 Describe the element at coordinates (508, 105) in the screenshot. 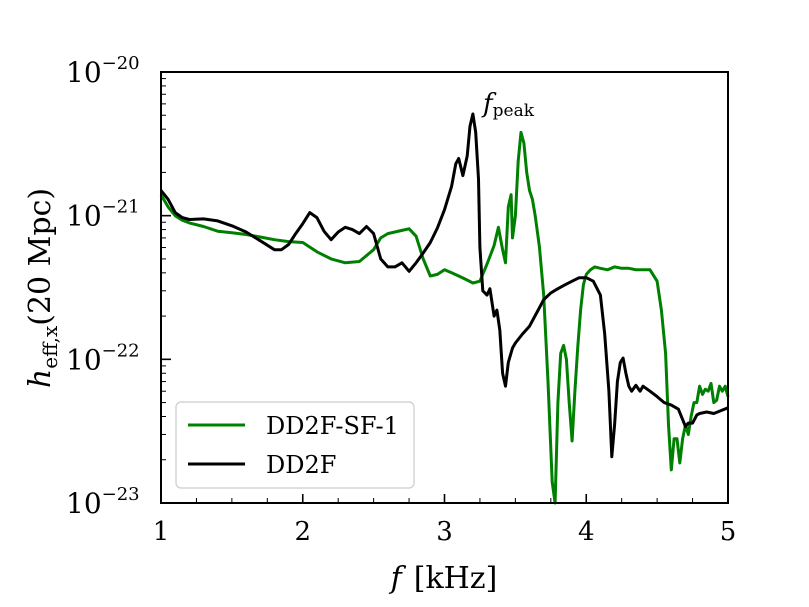

I see `peak-annotation: fpeak` at that location.